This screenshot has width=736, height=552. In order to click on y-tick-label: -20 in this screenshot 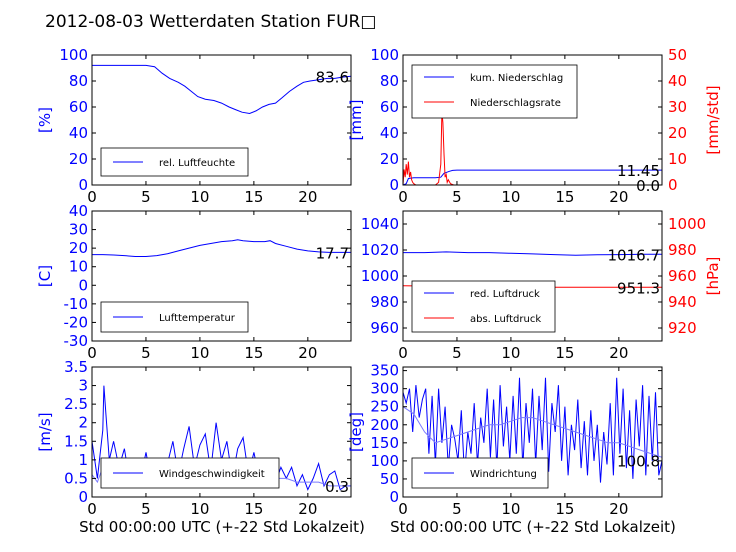, I will do `click(76, 322)`.